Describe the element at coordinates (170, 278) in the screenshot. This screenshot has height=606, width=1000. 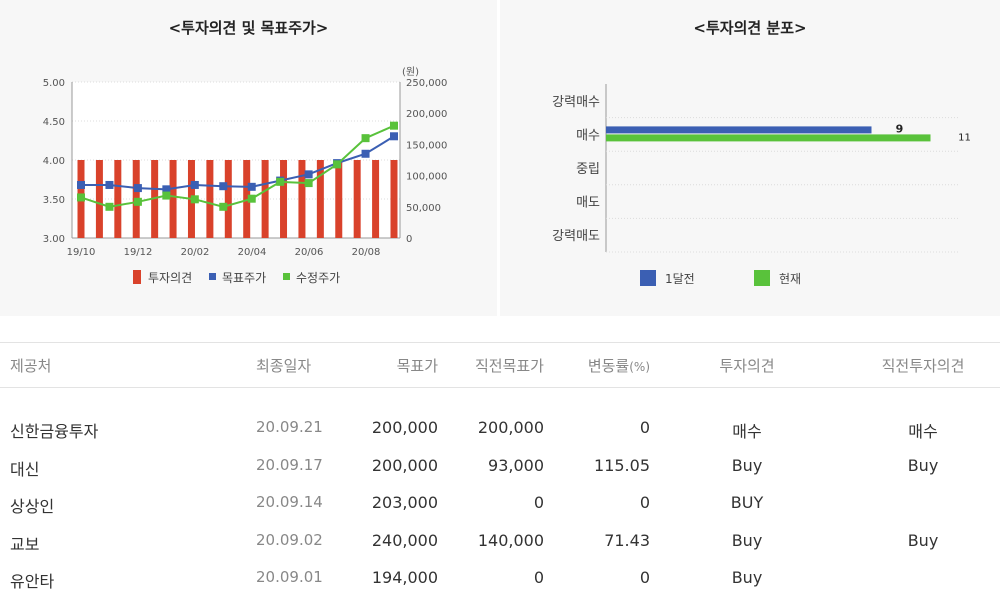
I see `legend-opinion-label: 투자의견` at that location.